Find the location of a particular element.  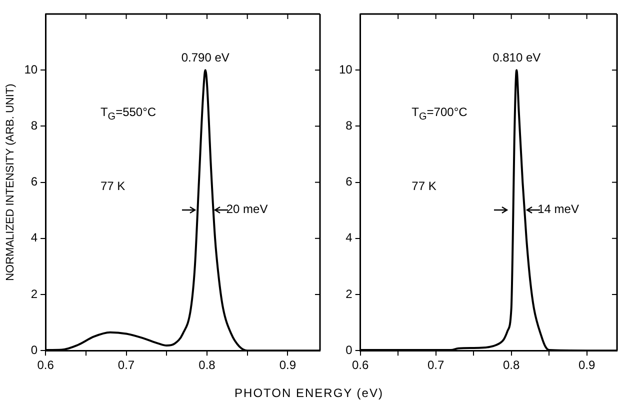

annotation: 14 meV is located at coordinates (558, 209).